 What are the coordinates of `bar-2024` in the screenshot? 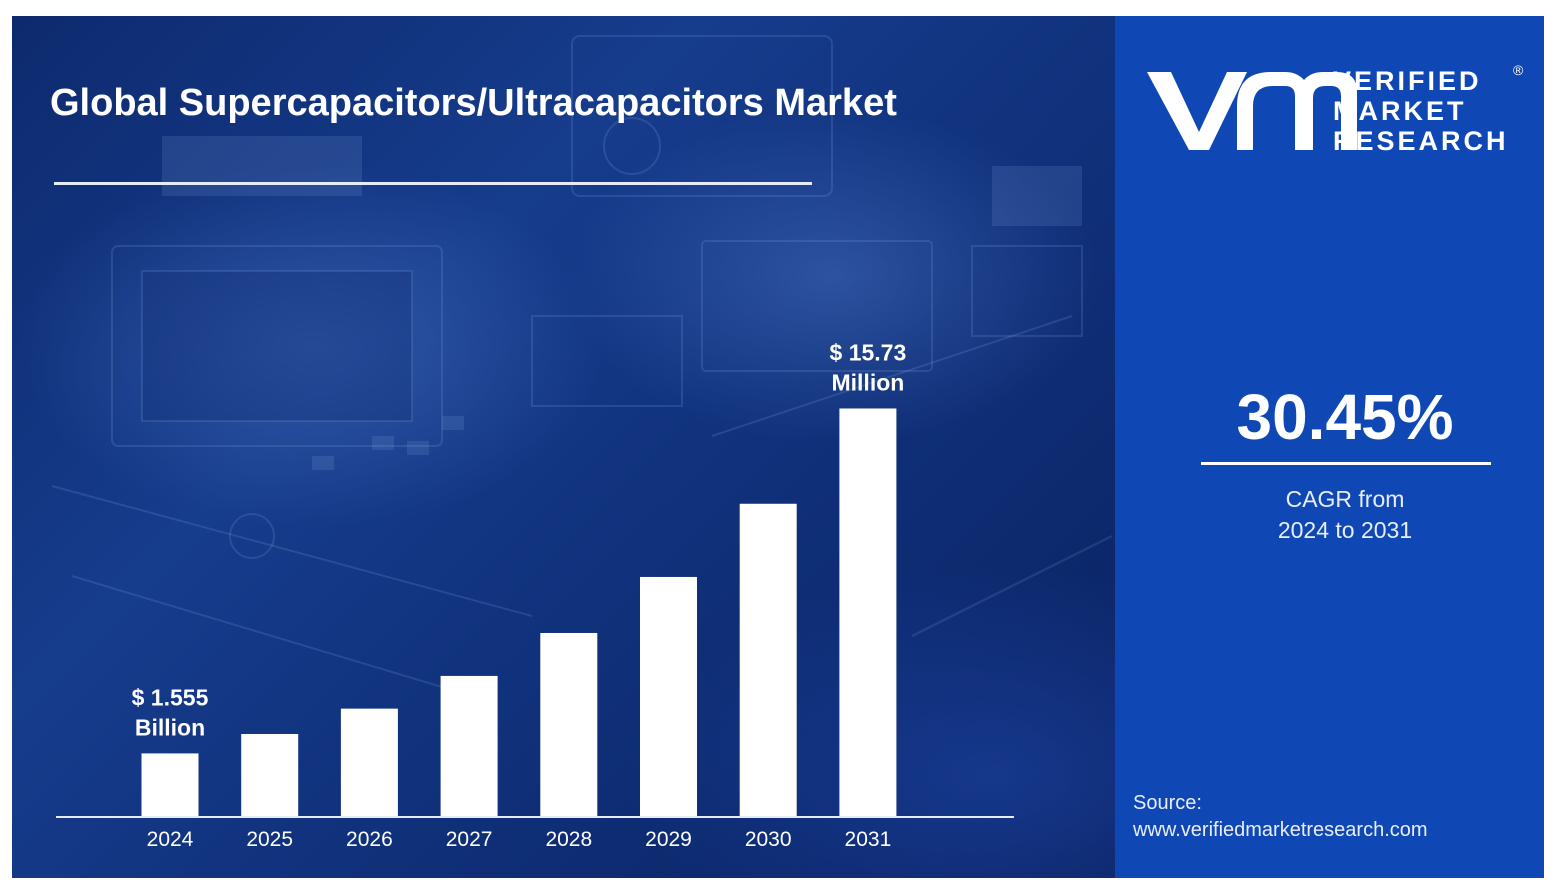 It's located at (170, 785).